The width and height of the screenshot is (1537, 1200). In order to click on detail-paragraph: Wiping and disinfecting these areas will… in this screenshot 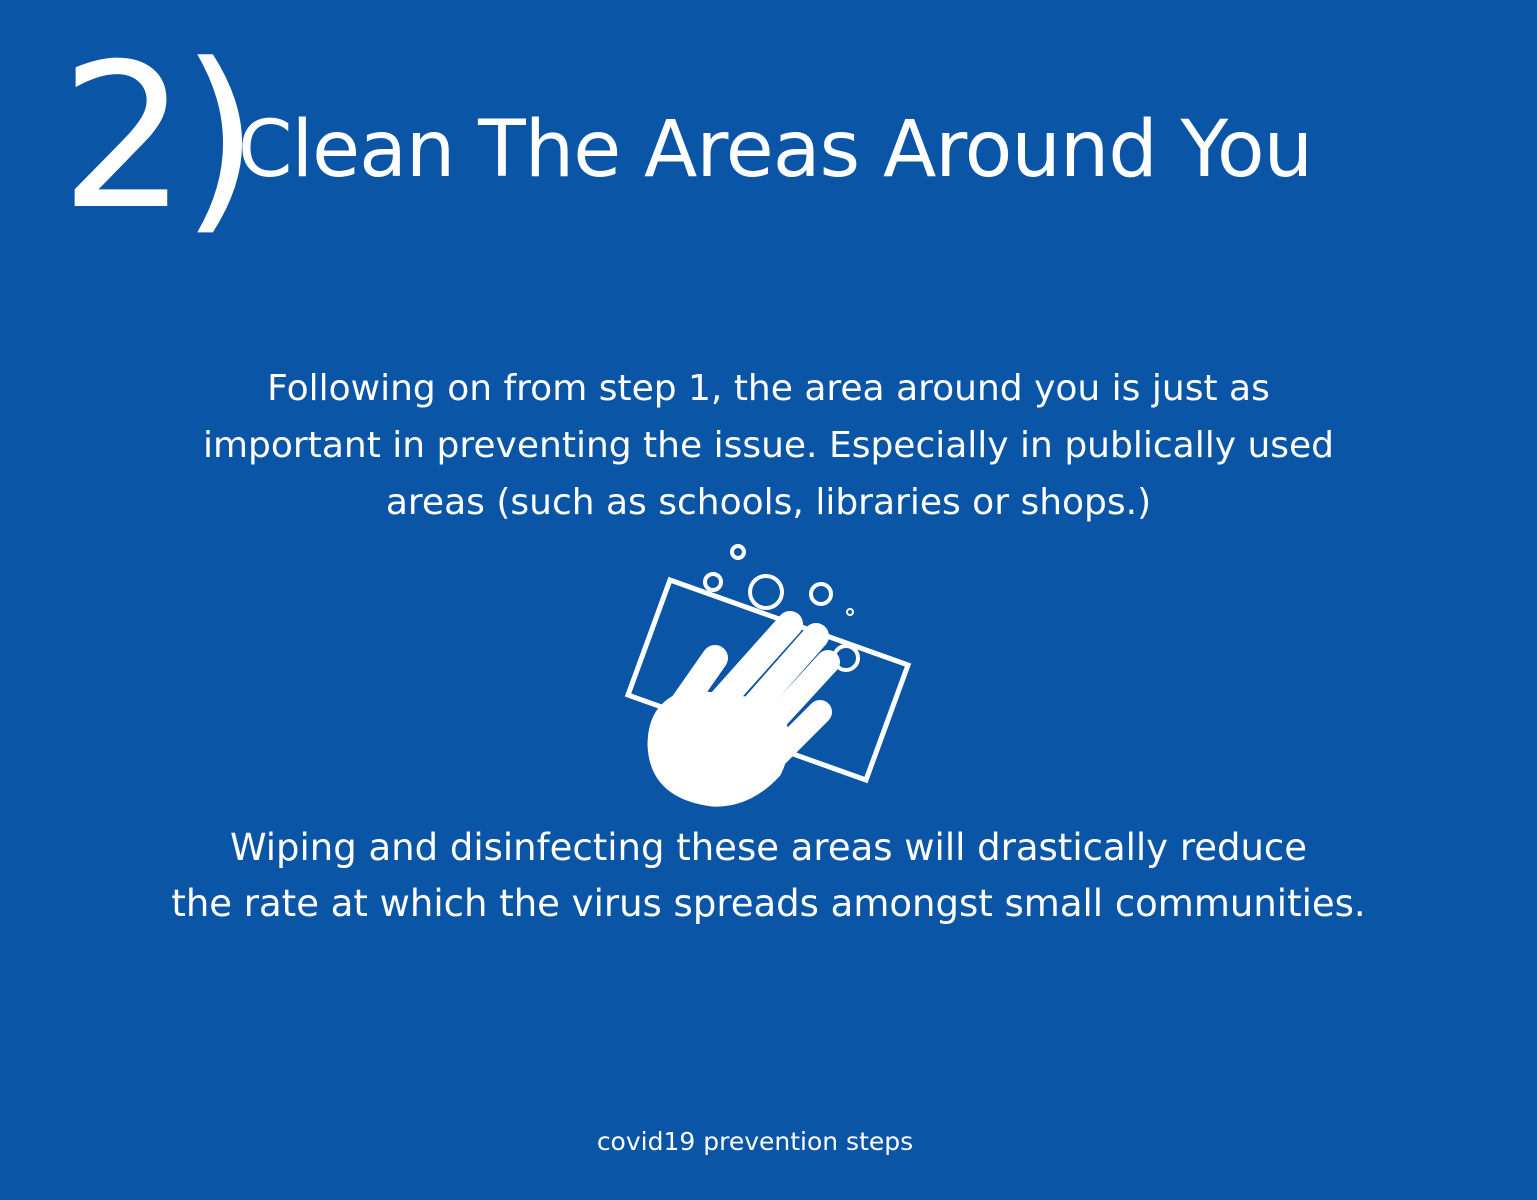, I will do `click(768, 876)`.